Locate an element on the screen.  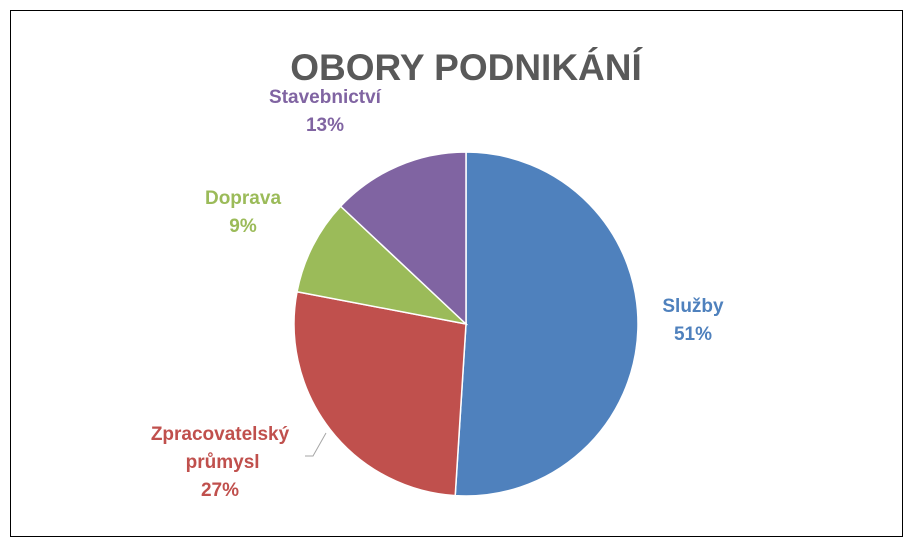
value-label: 51% is located at coordinates (693, 334).